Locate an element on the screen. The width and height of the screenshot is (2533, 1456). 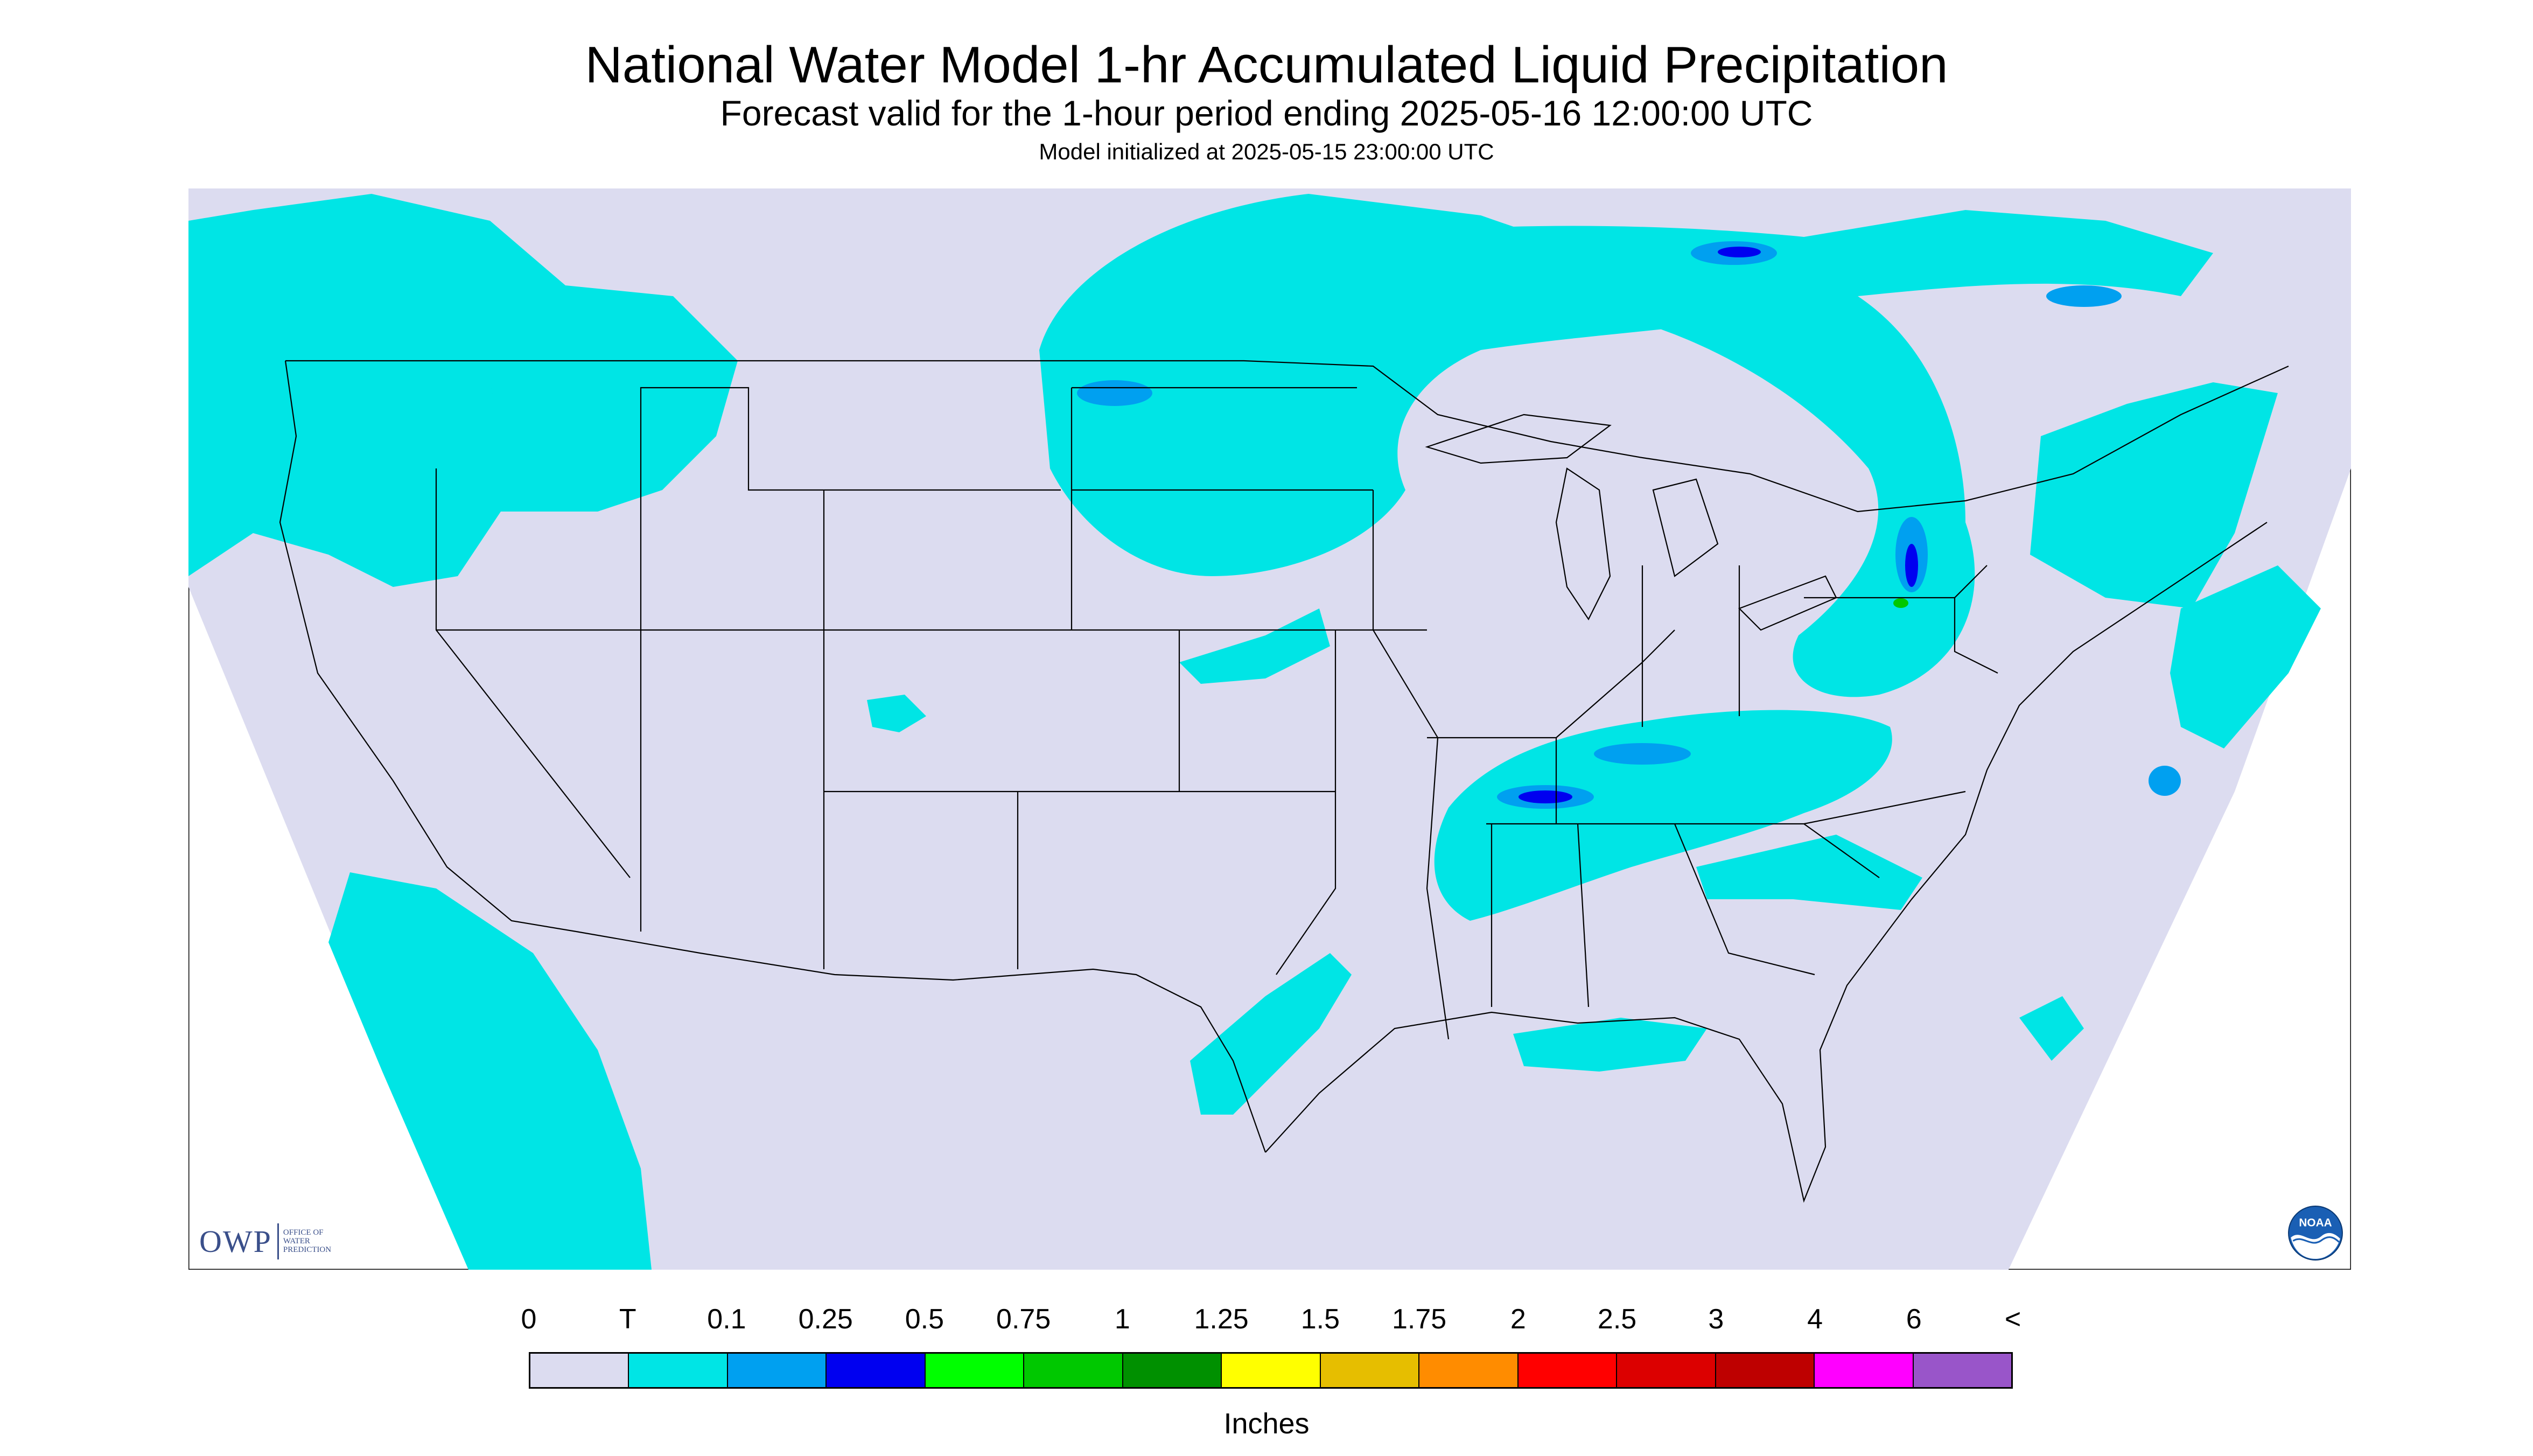
precip-light-offshore is located at coordinates (2165, 781).